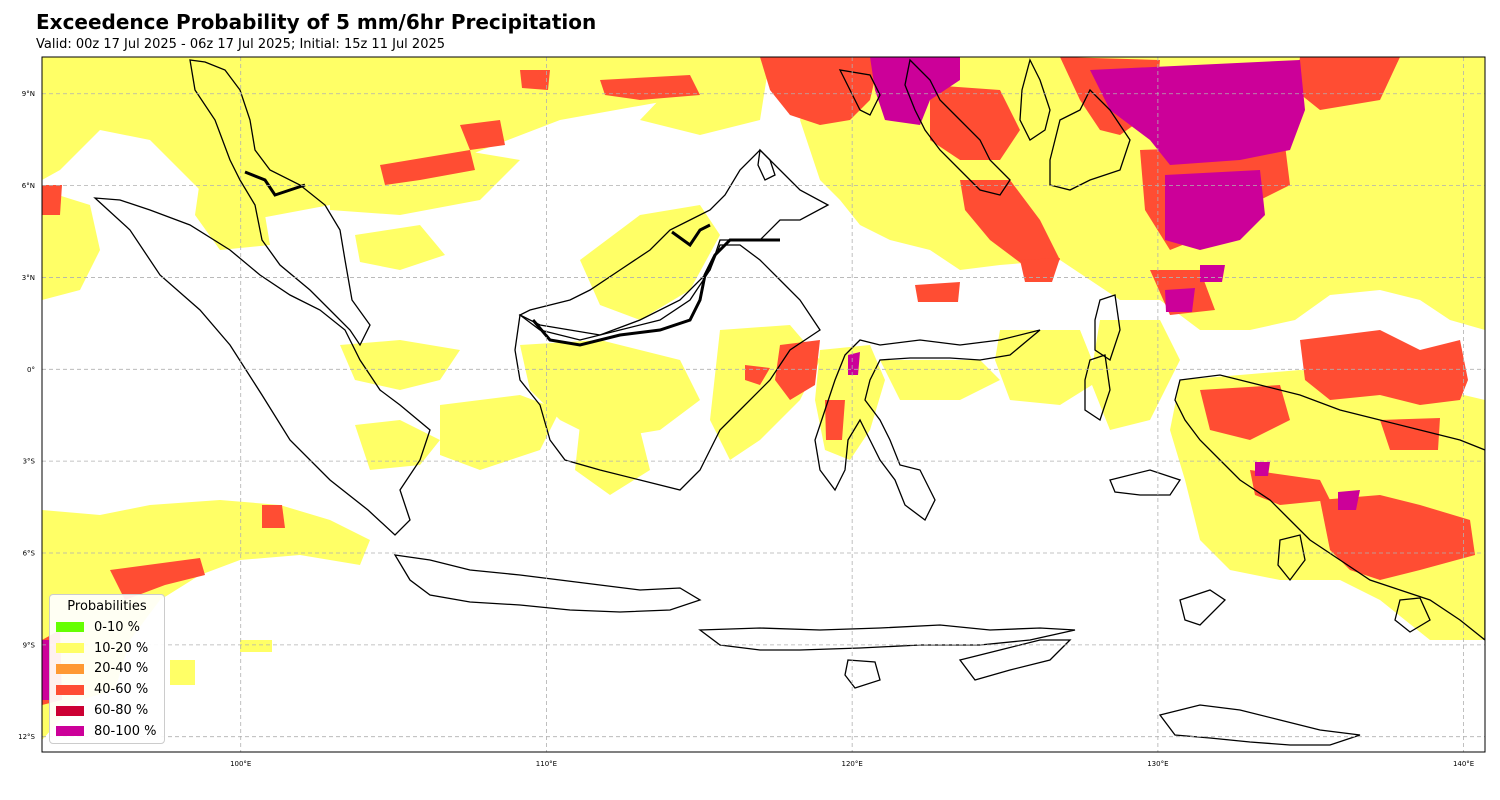 The image size is (1500, 800). Describe the element at coordinates (121, 648) in the screenshot. I see `legend-label: 10-20 %` at that location.